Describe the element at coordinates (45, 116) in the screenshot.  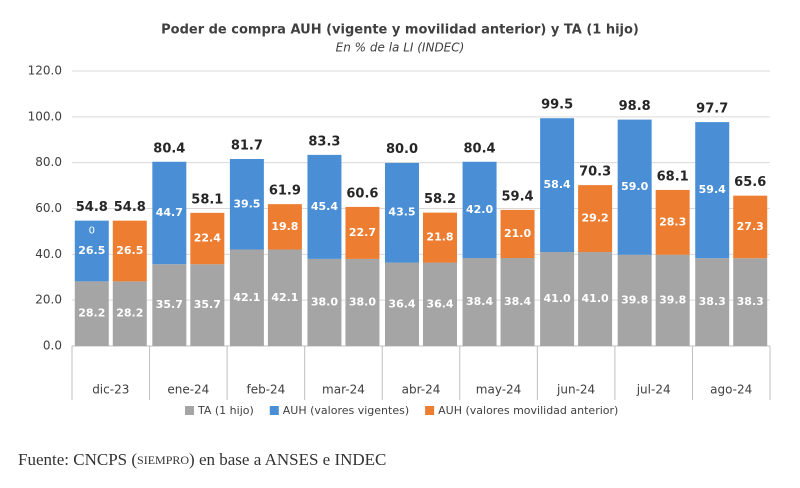
I see `y-tick-label: 100.0` at that location.